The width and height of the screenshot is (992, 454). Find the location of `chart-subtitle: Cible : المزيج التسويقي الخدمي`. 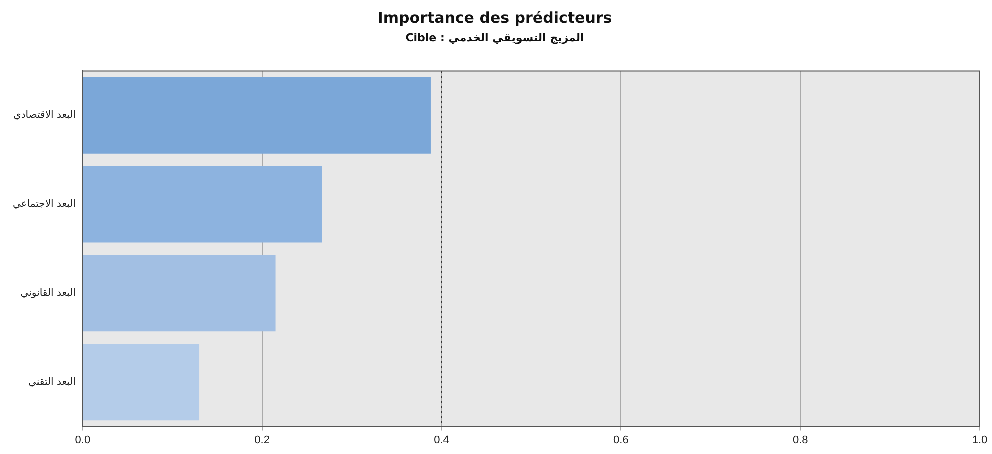

chart-subtitle: Cible : المزيج التسويقي الخدمي is located at coordinates (495, 37).